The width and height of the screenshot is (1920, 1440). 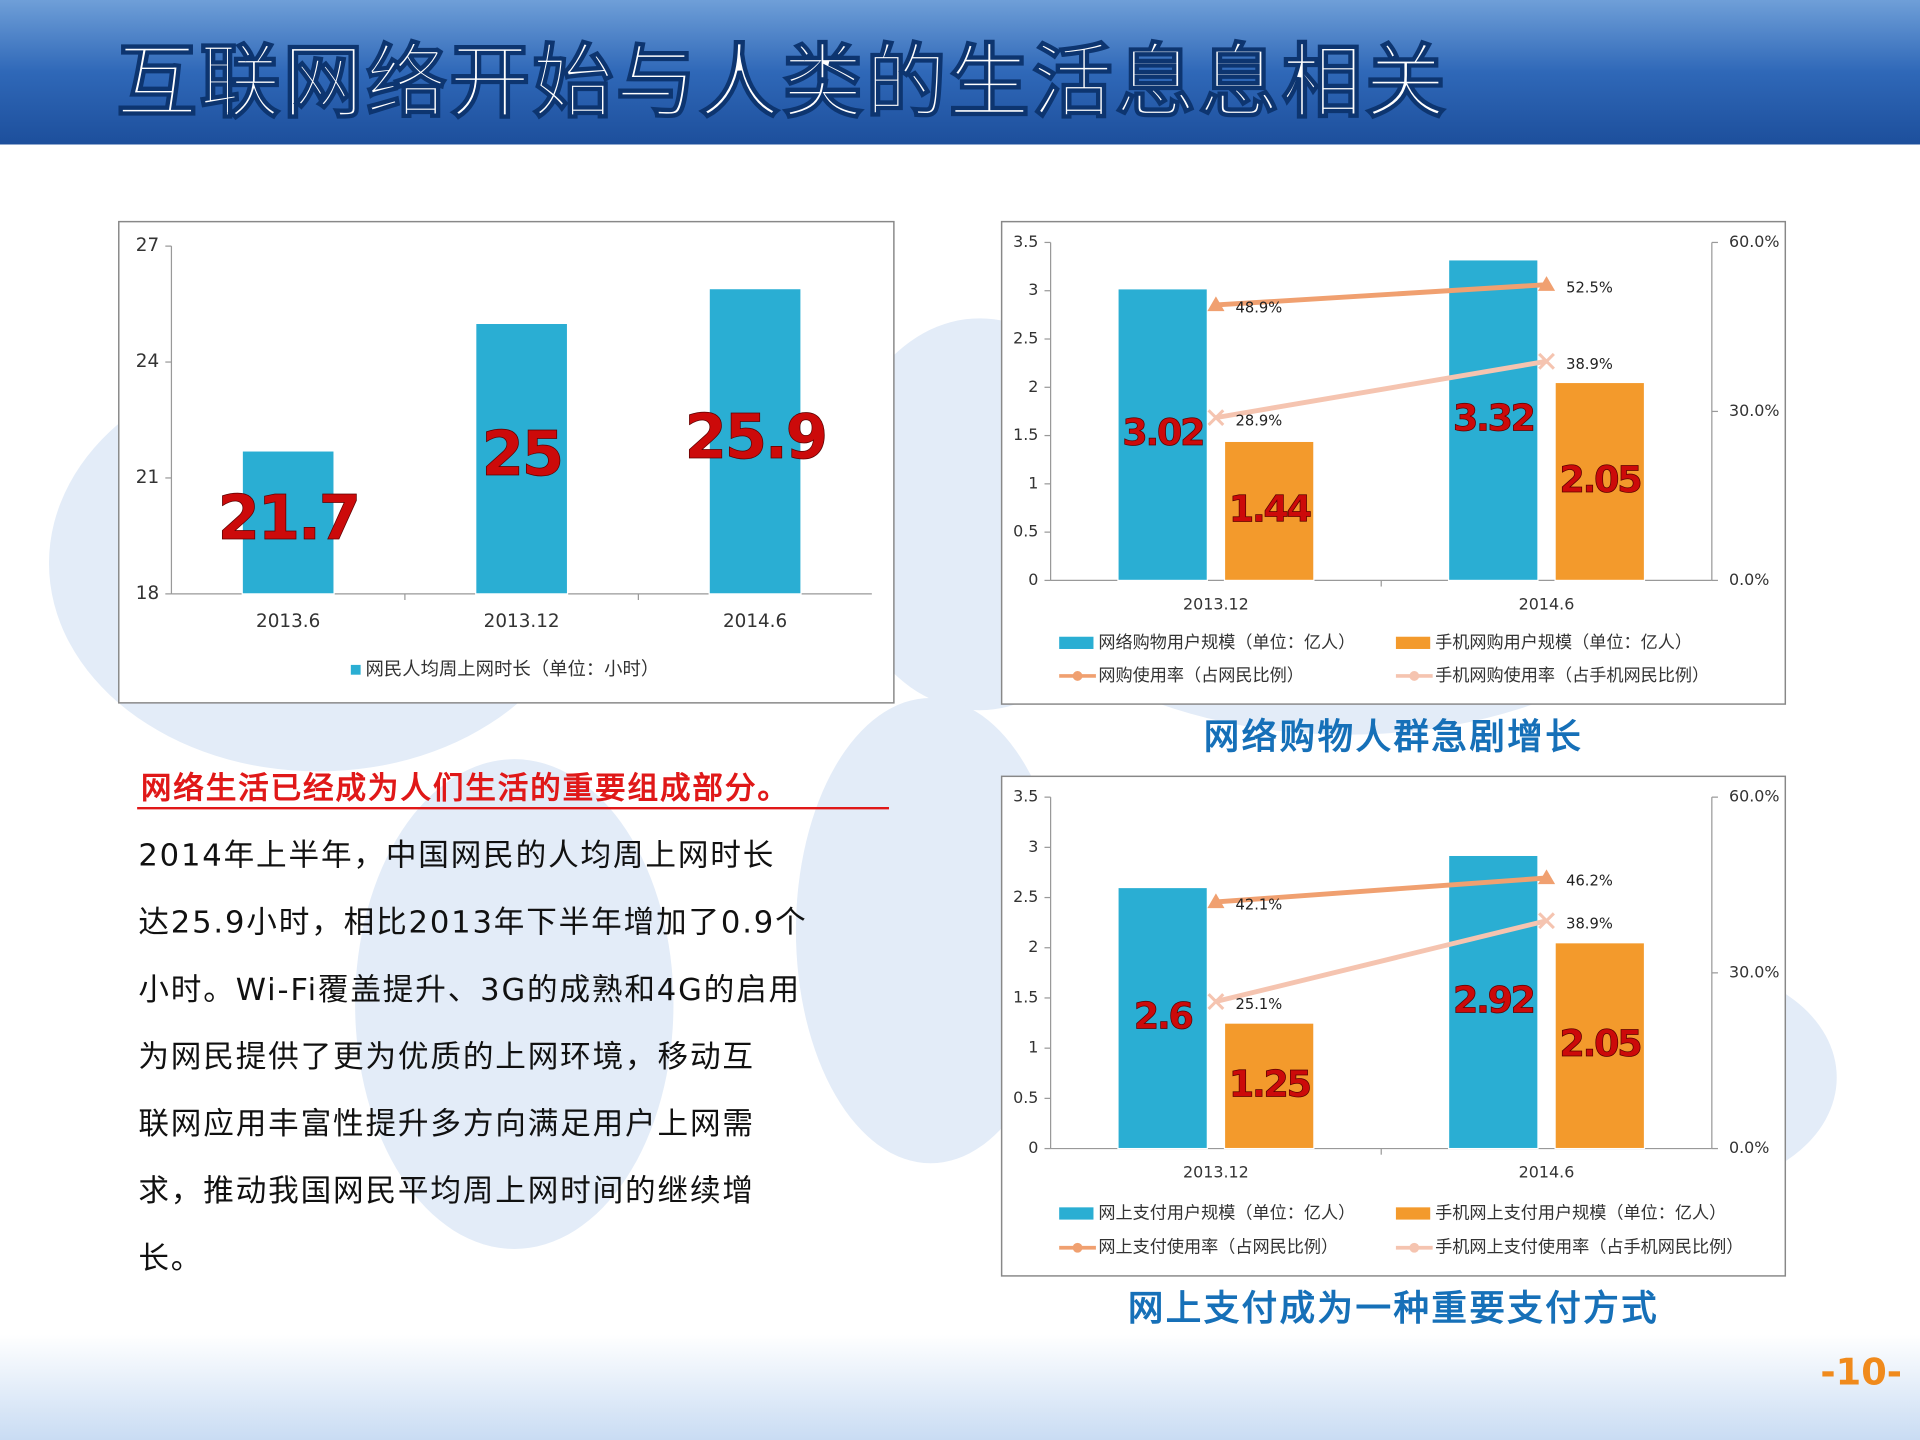 What do you see at coordinates (1861, 1371) in the screenshot?
I see `page-number: -10-` at bounding box center [1861, 1371].